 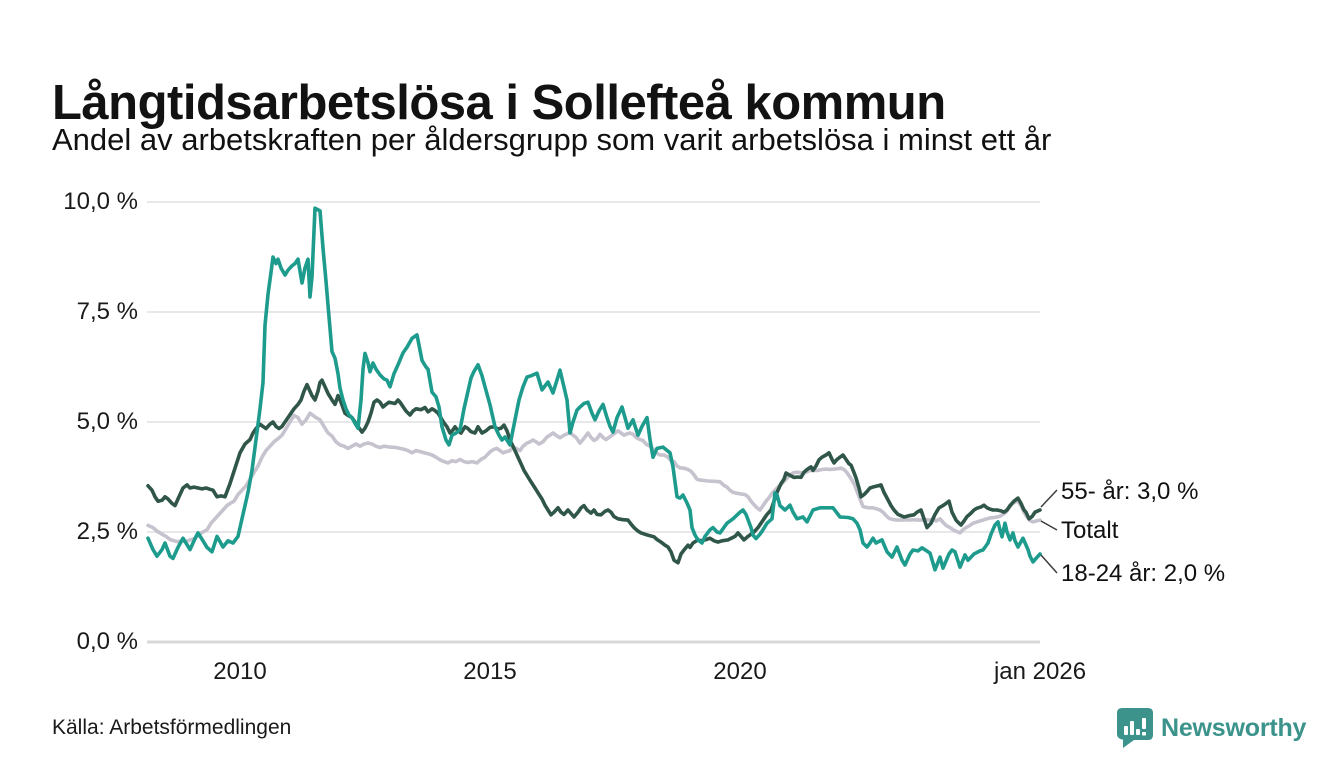 I want to click on series-end-label-55: 55- år: 3,0 %, so click(x=1130, y=491).